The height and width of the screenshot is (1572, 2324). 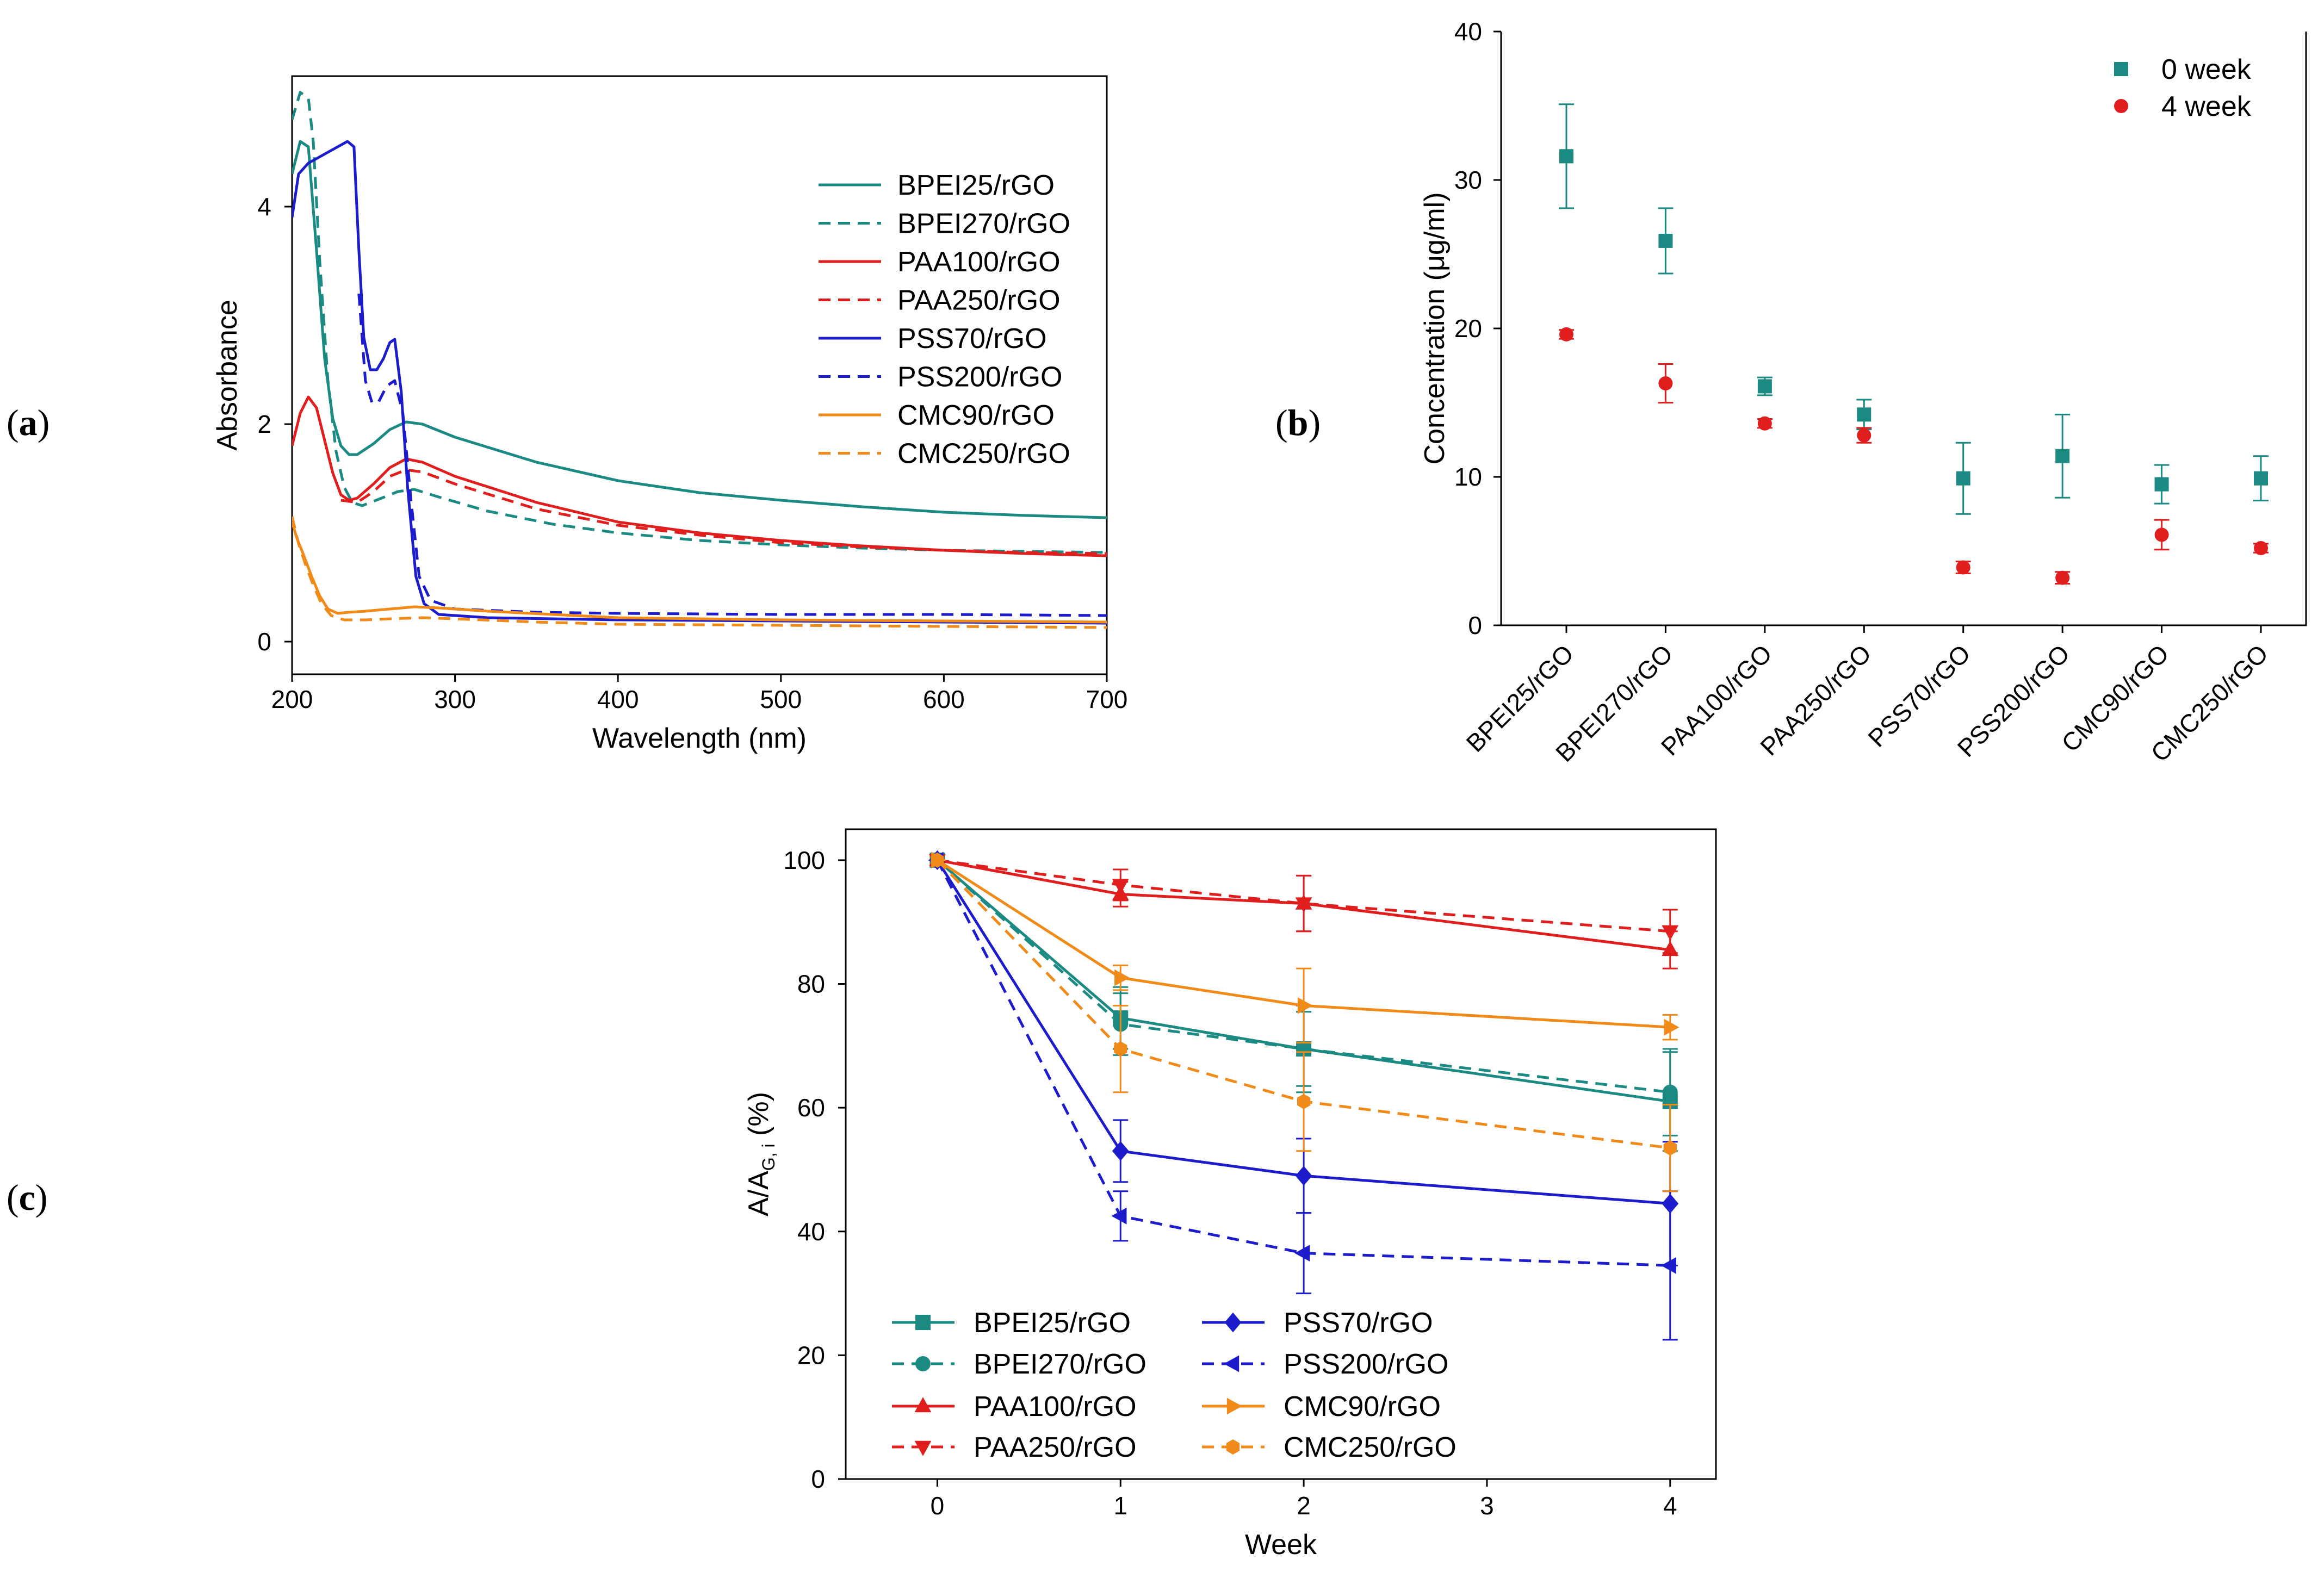 What do you see at coordinates (2206, 69) in the screenshot?
I see `legend-label-0-week: 0 week` at bounding box center [2206, 69].